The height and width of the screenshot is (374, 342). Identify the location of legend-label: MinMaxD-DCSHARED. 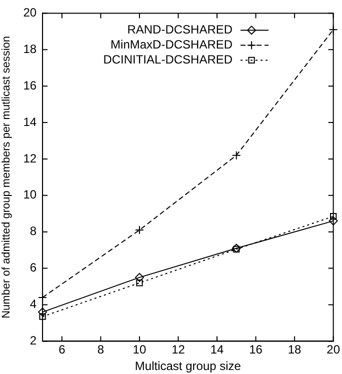
(171, 45).